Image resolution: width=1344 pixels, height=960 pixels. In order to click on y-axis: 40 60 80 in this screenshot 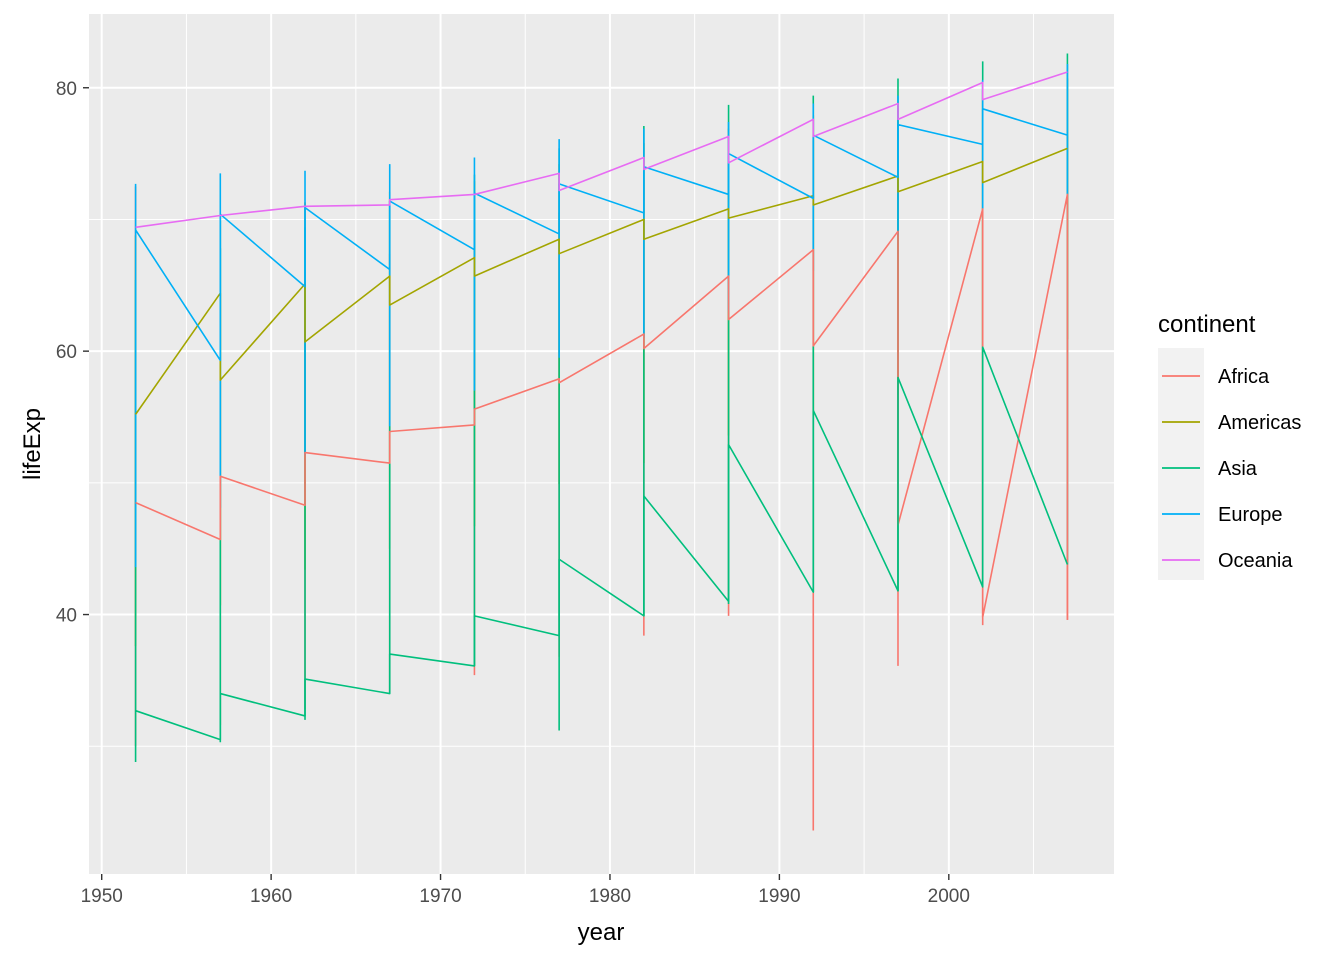, I will do `click(72, 353)`.